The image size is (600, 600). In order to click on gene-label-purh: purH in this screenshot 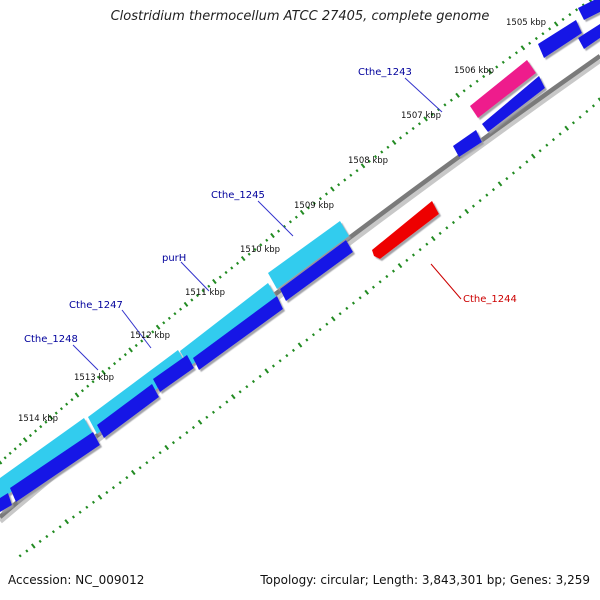, I will do `click(174, 258)`.